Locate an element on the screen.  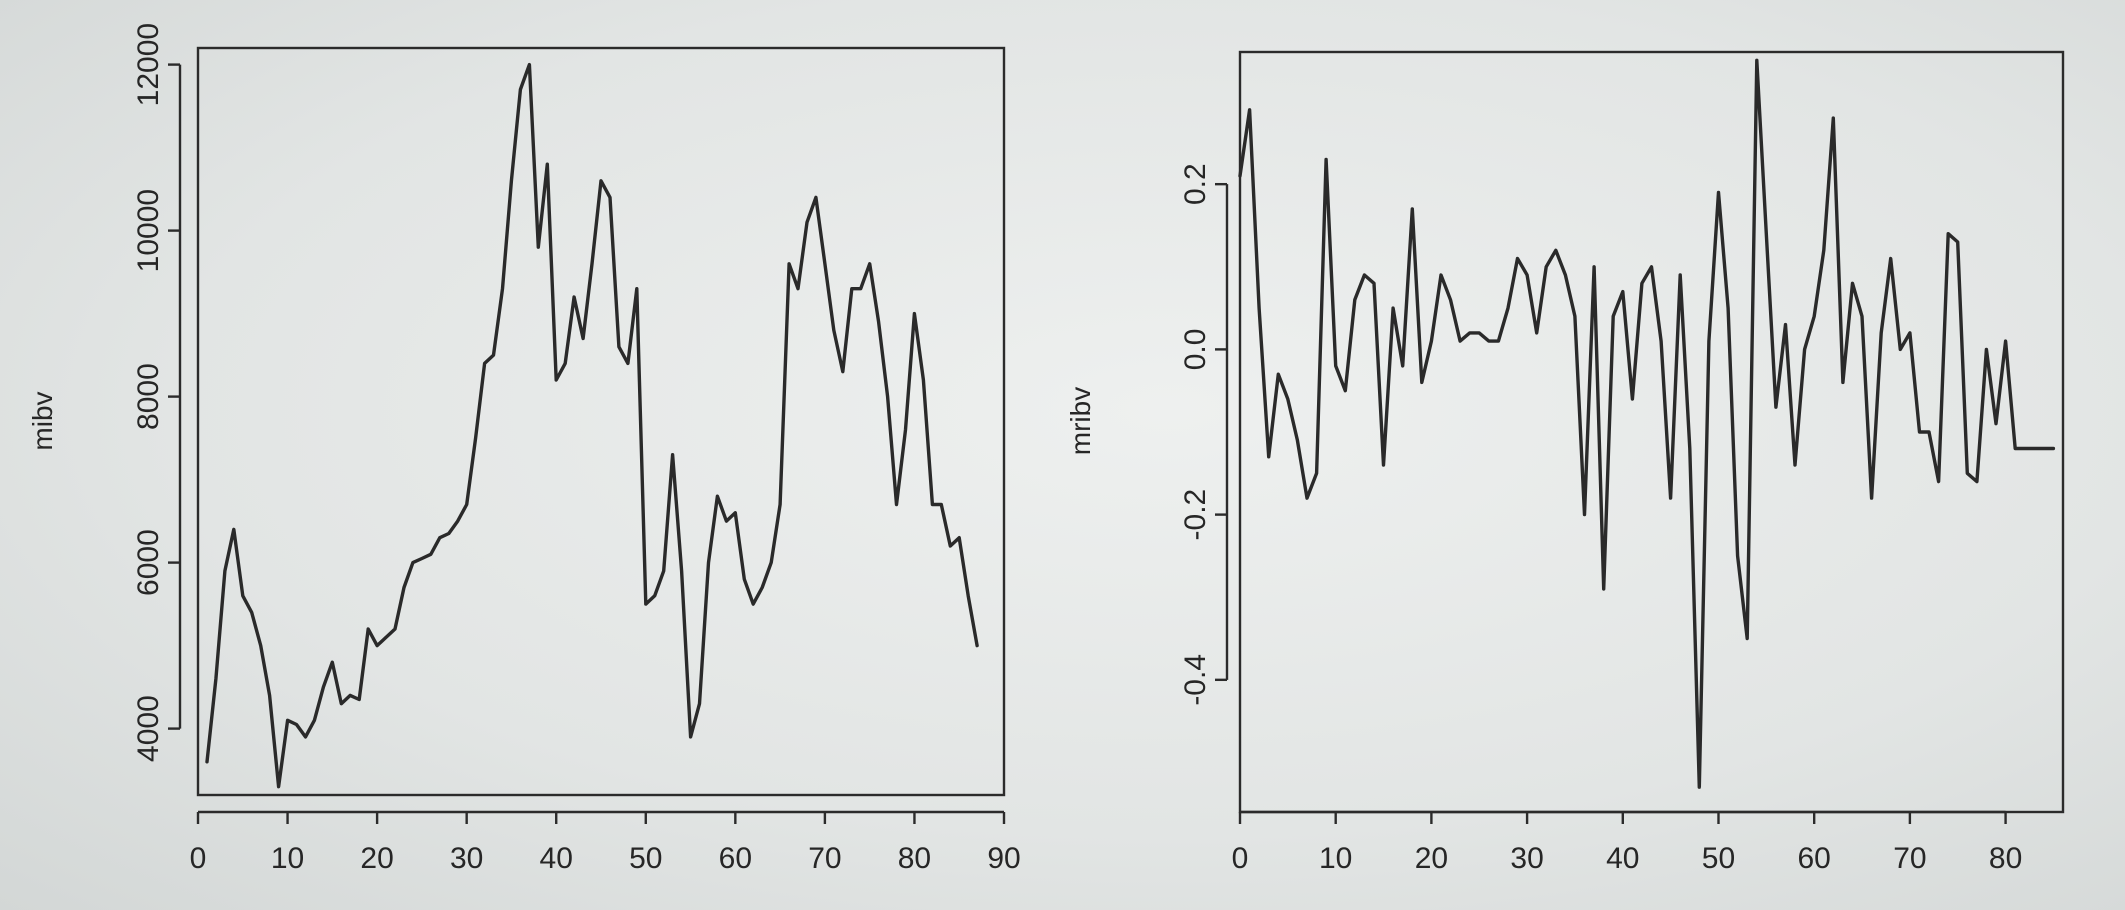
y-tick-label: 6000 is located at coordinates (148, 562).